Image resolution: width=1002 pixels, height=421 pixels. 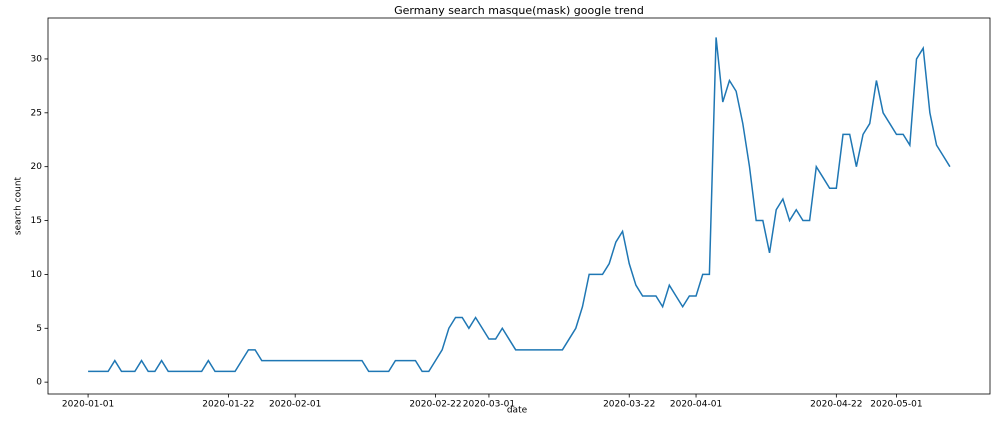 What do you see at coordinates (88, 405) in the screenshot?
I see `x-tick-label: 2020-01-01` at bounding box center [88, 405].